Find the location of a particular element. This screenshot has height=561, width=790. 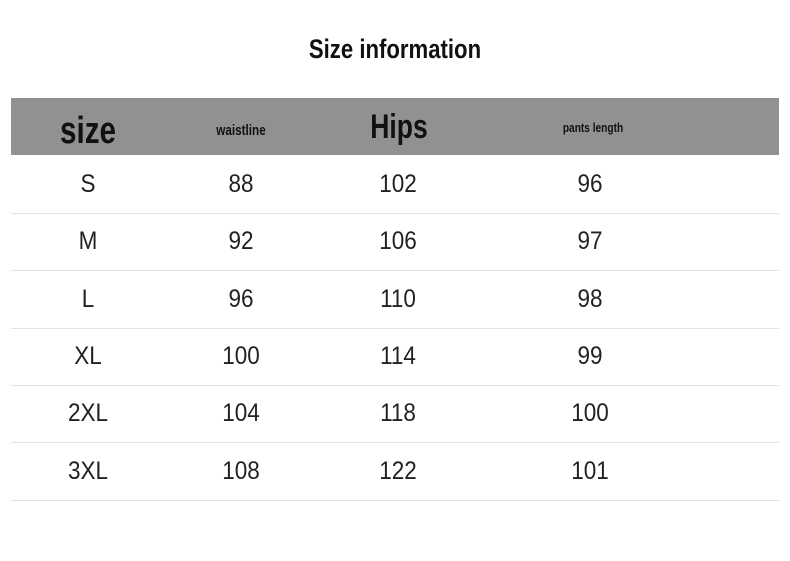

table-cell: 99 is located at coordinates (590, 355).